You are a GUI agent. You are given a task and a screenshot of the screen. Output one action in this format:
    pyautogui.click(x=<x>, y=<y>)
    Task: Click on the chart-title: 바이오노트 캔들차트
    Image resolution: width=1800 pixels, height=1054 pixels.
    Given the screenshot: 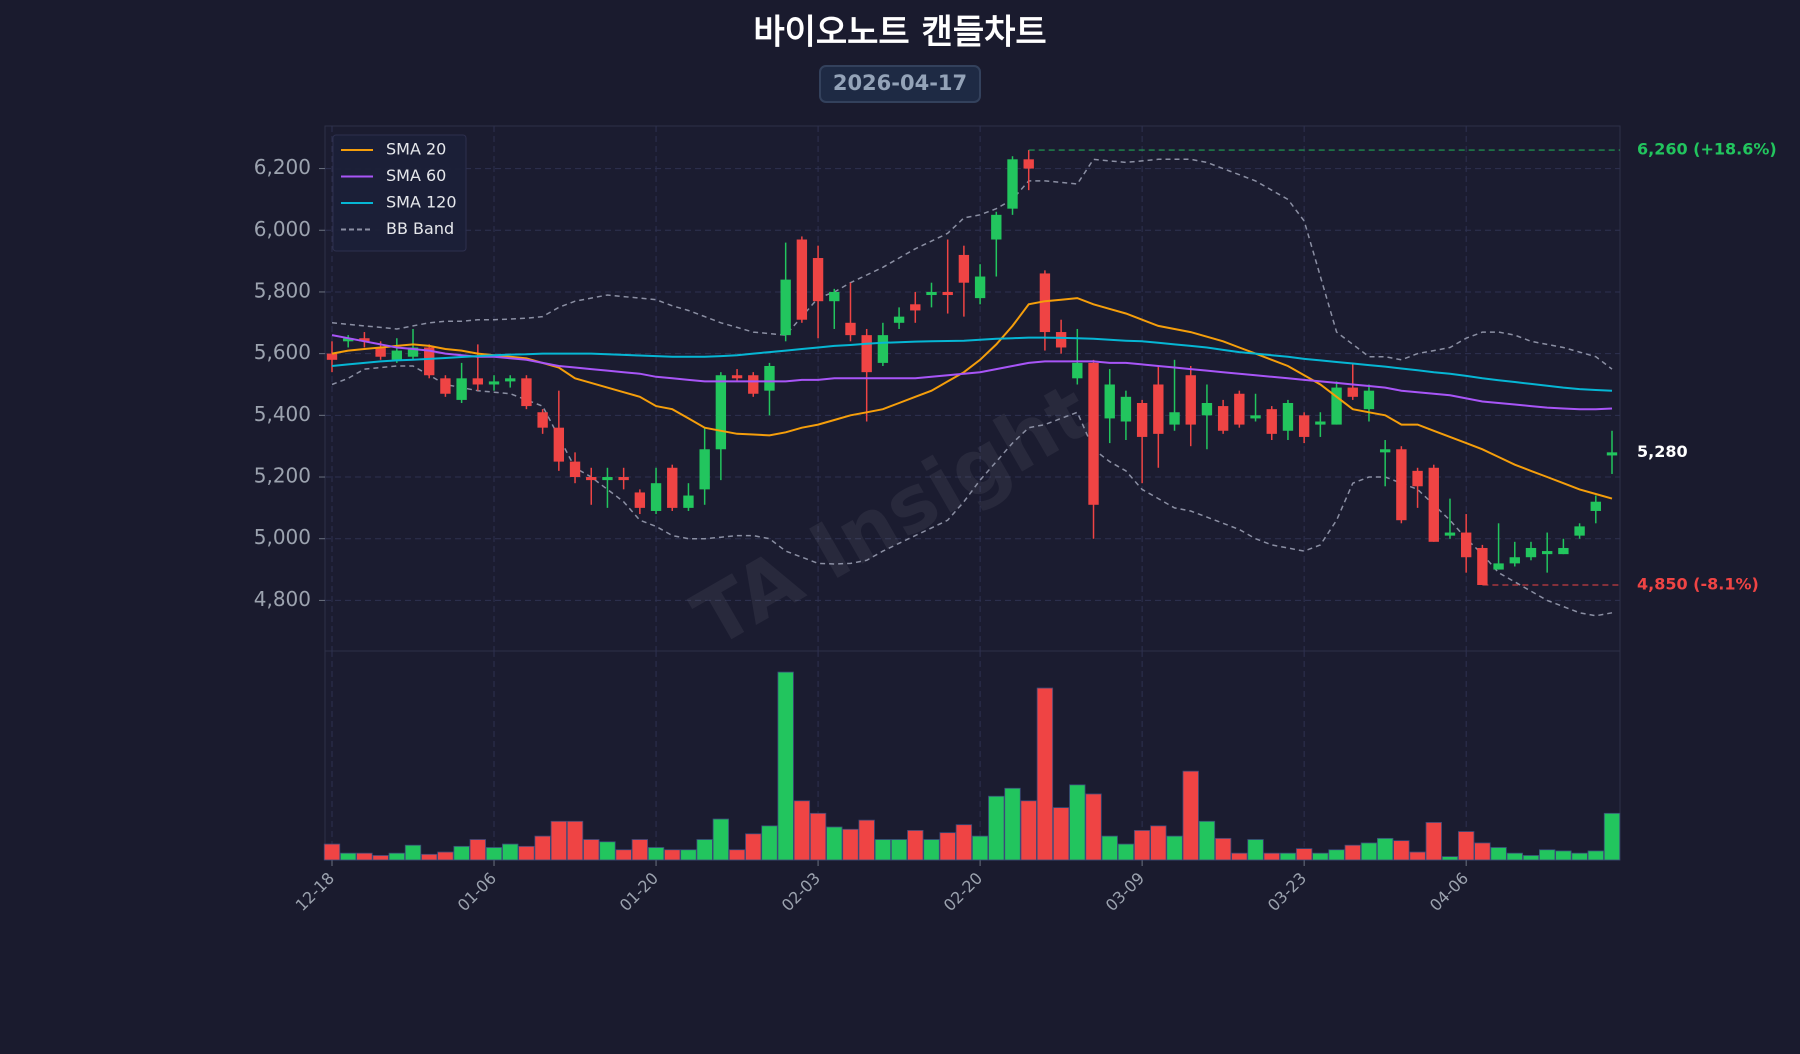 What is the action you would take?
    pyautogui.click(x=899, y=33)
    